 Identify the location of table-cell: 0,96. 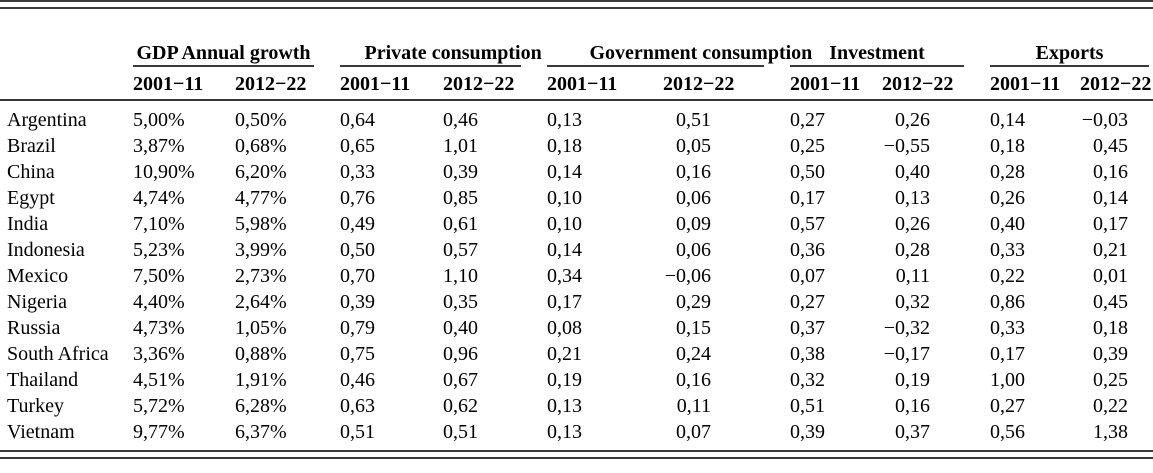
(460, 354).